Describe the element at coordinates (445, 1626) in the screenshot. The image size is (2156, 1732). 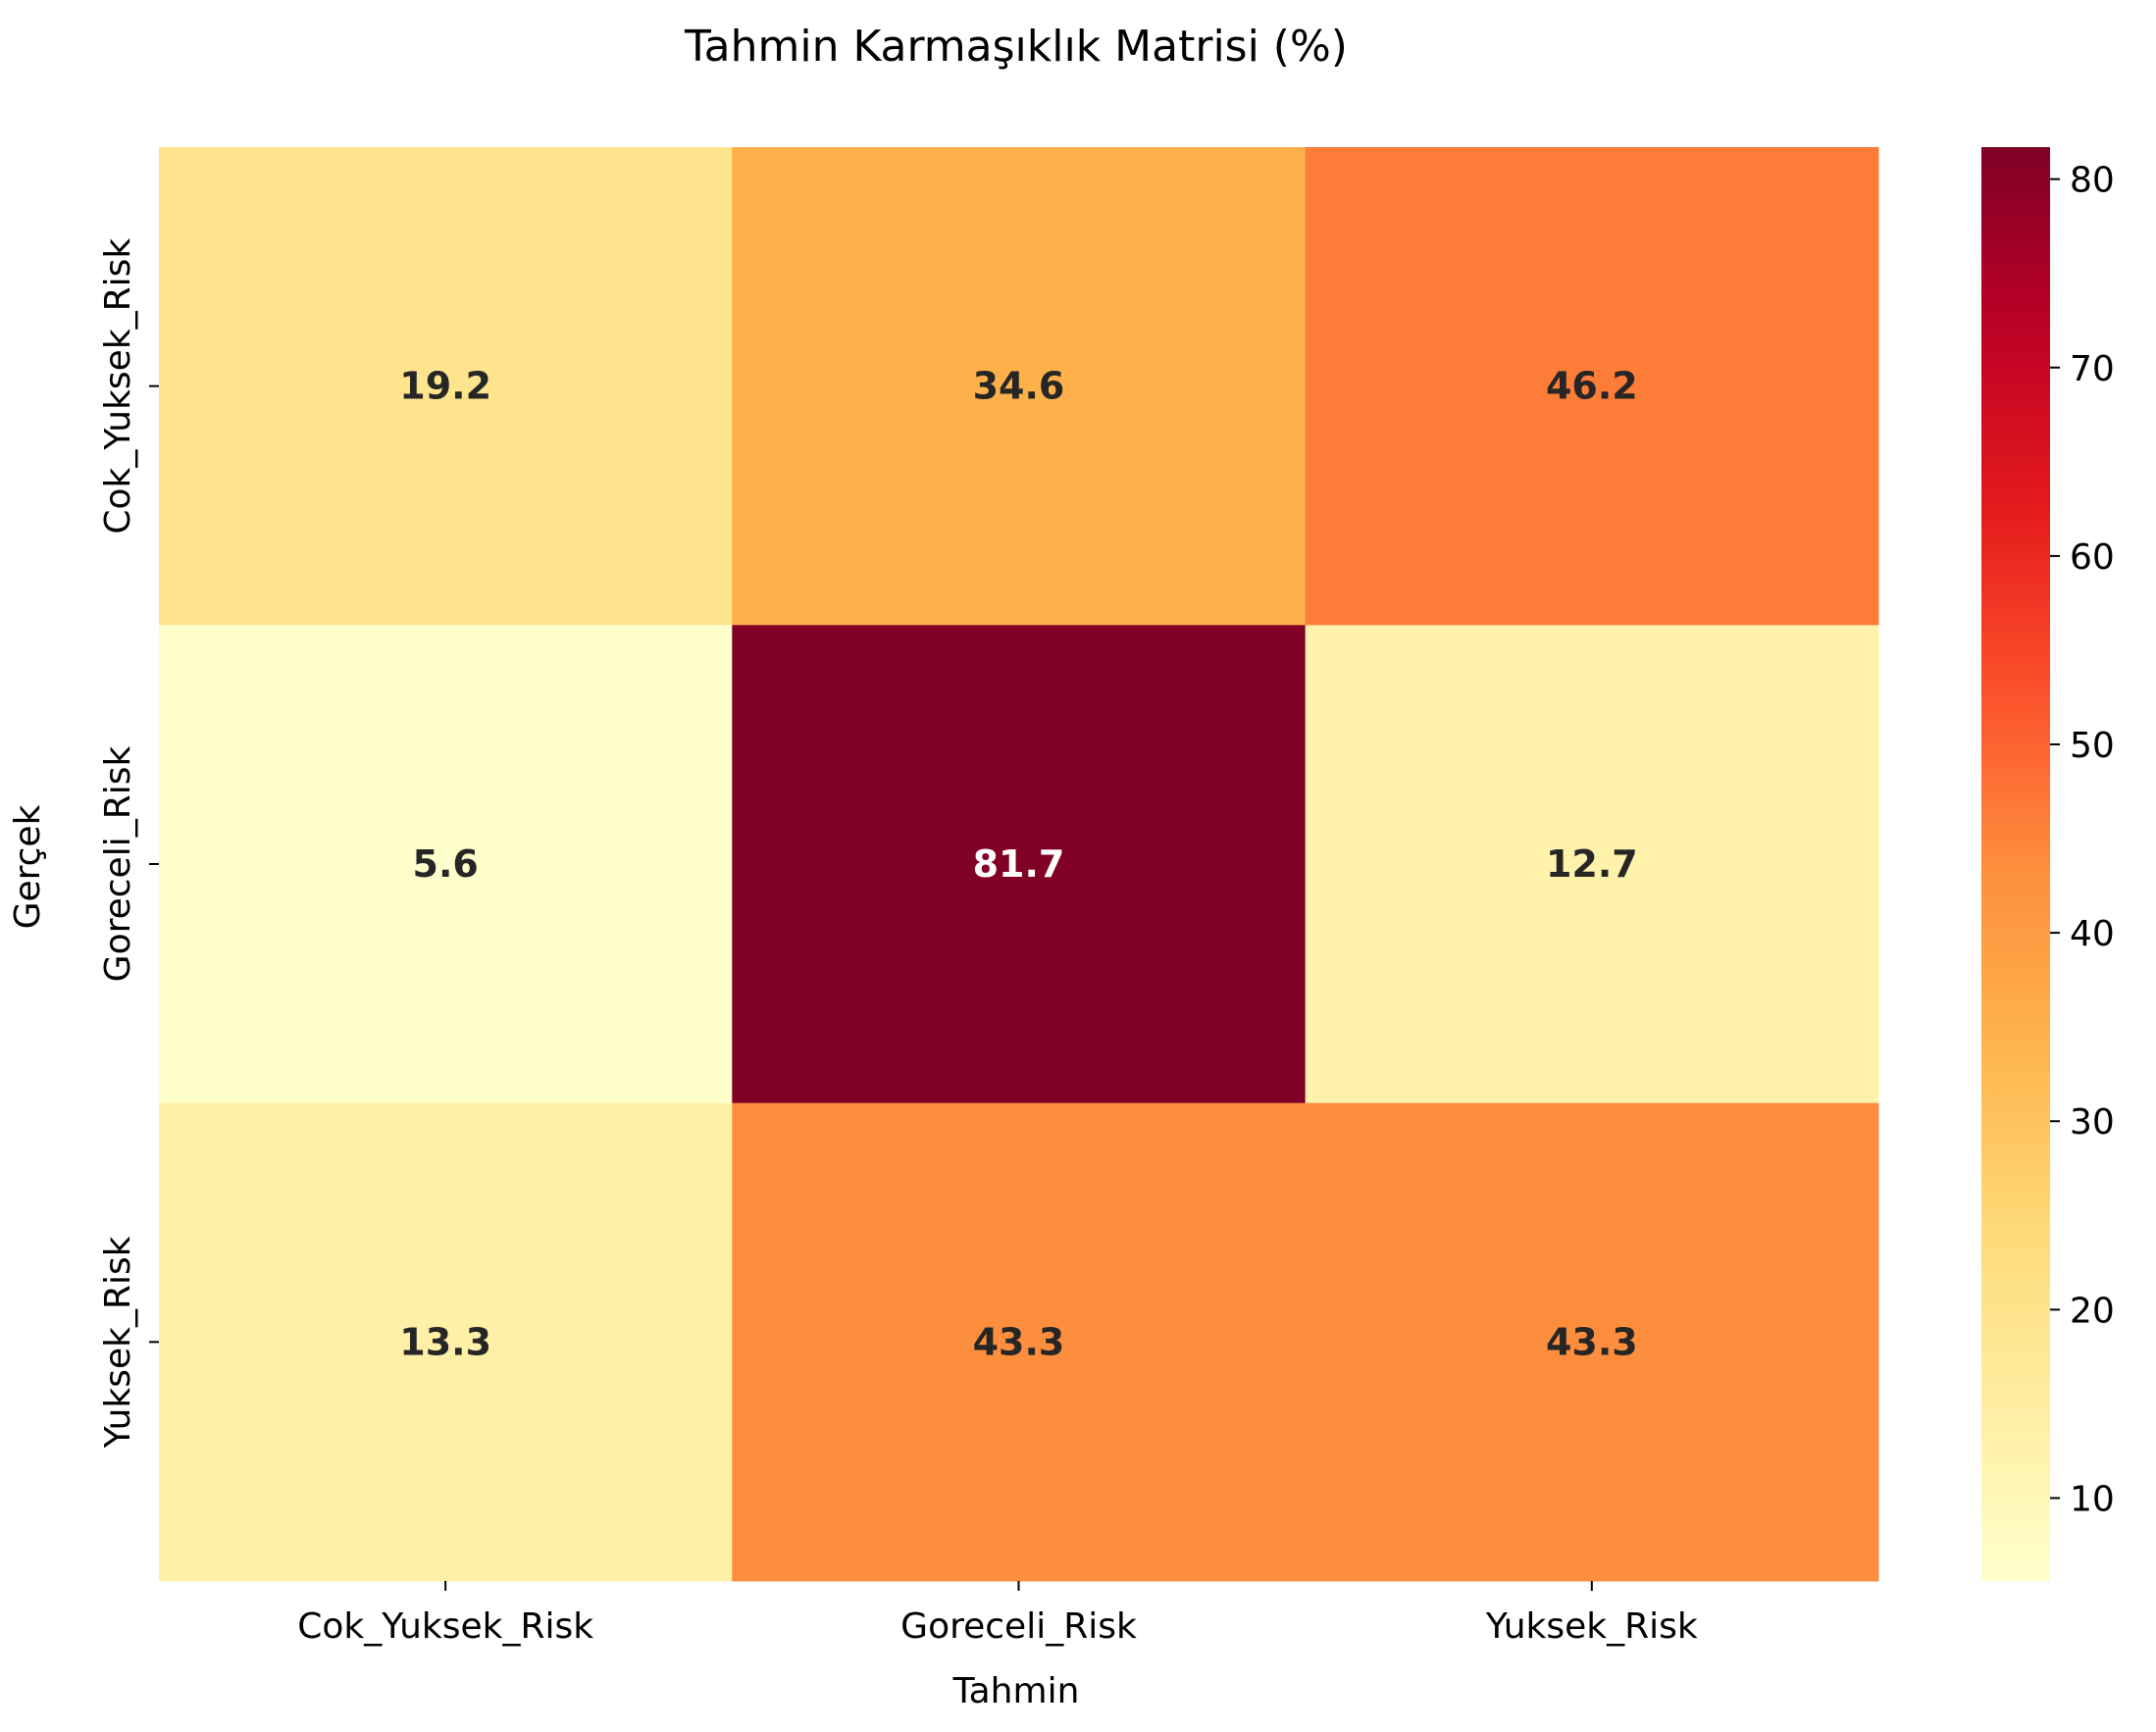
I see `x-tick-label: Cok_Yuksek_Risk` at that location.